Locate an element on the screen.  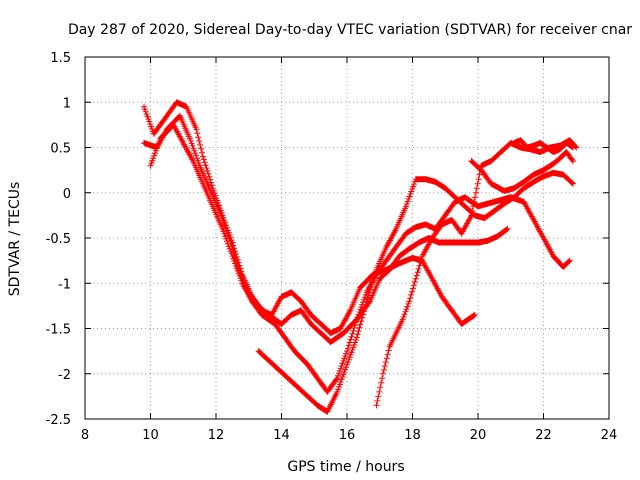
y-tick-label: 0 is located at coordinates (67, 194).